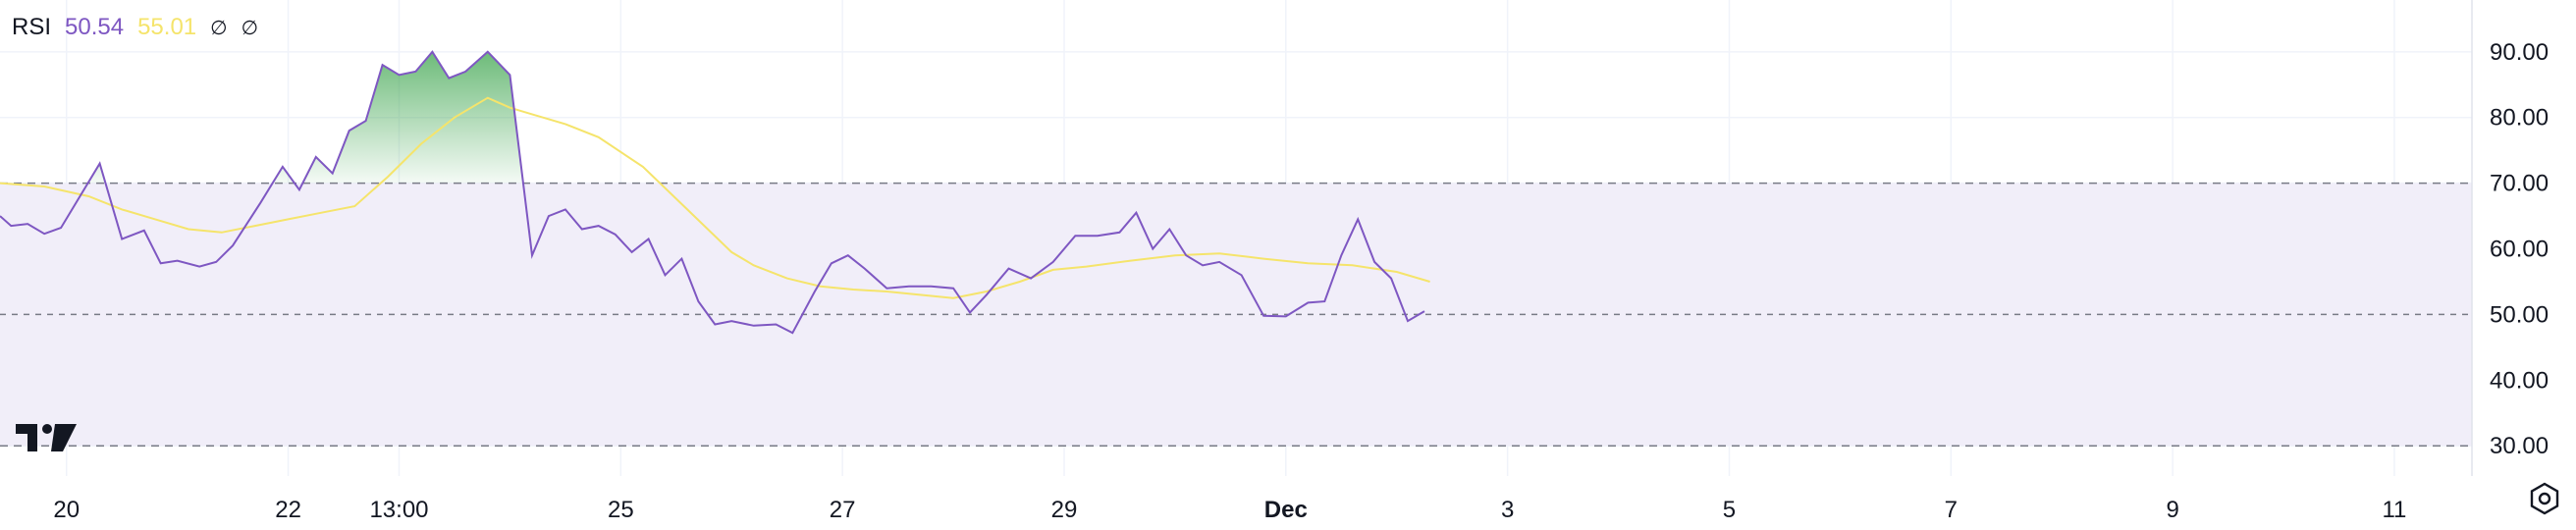 Image resolution: width=2576 pixels, height=530 pixels. What do you see at coordinates (2394, 510) in the screenshot?
I see `x-tick-label: 11` at bounding box center [2394, 510].